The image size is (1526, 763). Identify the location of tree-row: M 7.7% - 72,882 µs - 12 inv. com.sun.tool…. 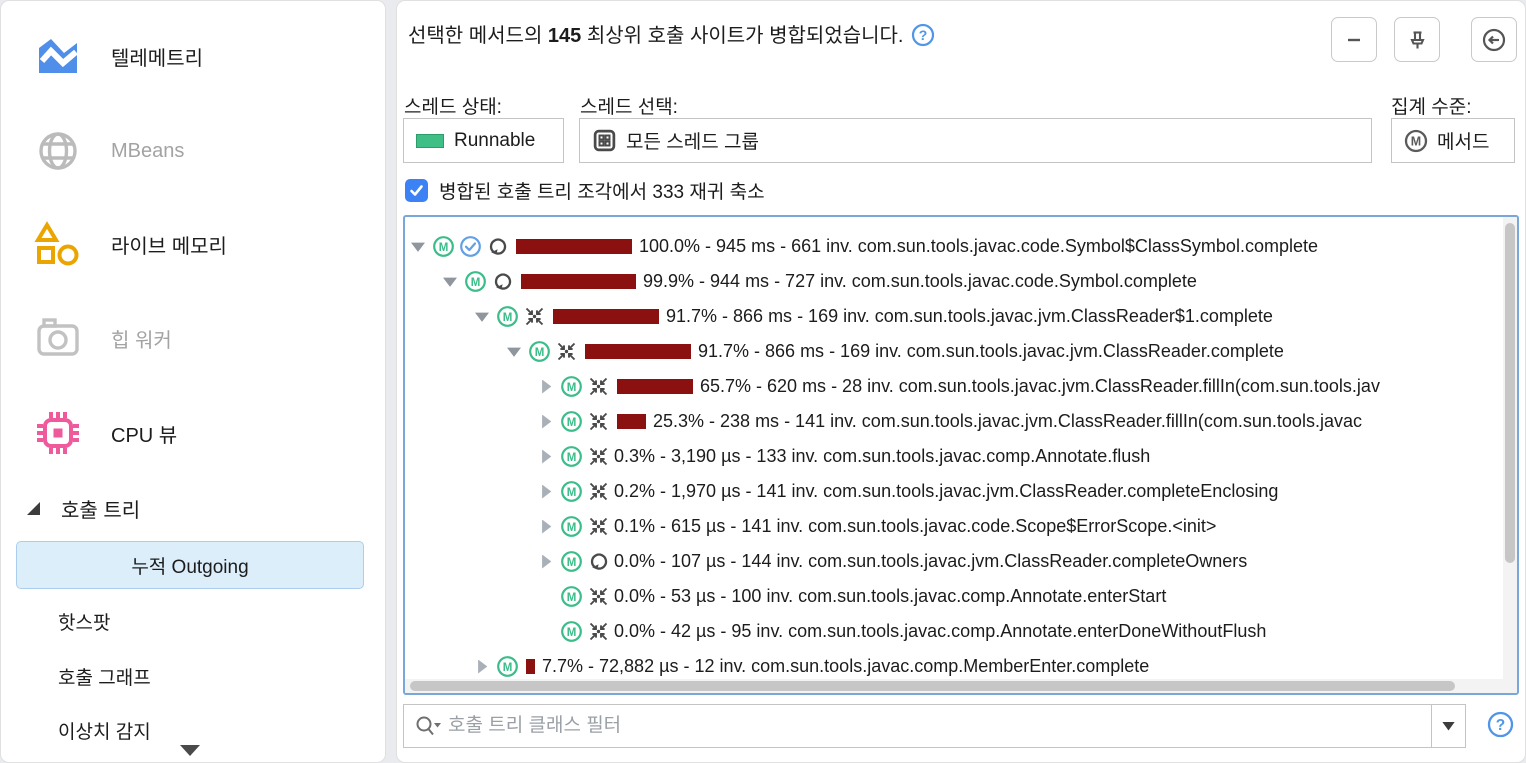
(954, 666).